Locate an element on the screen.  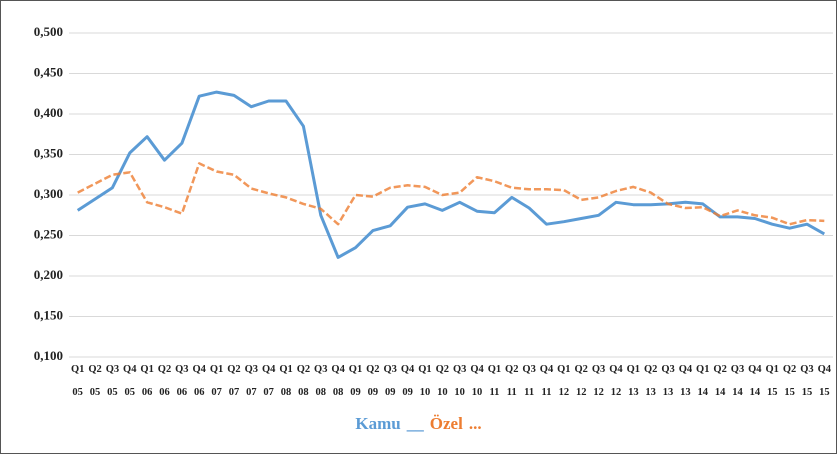
x-tick-label: Q2 10 is located at coordinates (442, 381).